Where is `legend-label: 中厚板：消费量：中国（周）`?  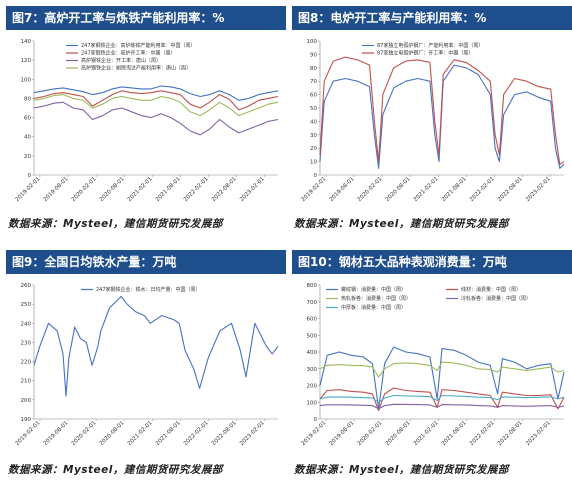
legend-label: 中厚板：消费量：中国（周） is located at coordinates (373, 307).